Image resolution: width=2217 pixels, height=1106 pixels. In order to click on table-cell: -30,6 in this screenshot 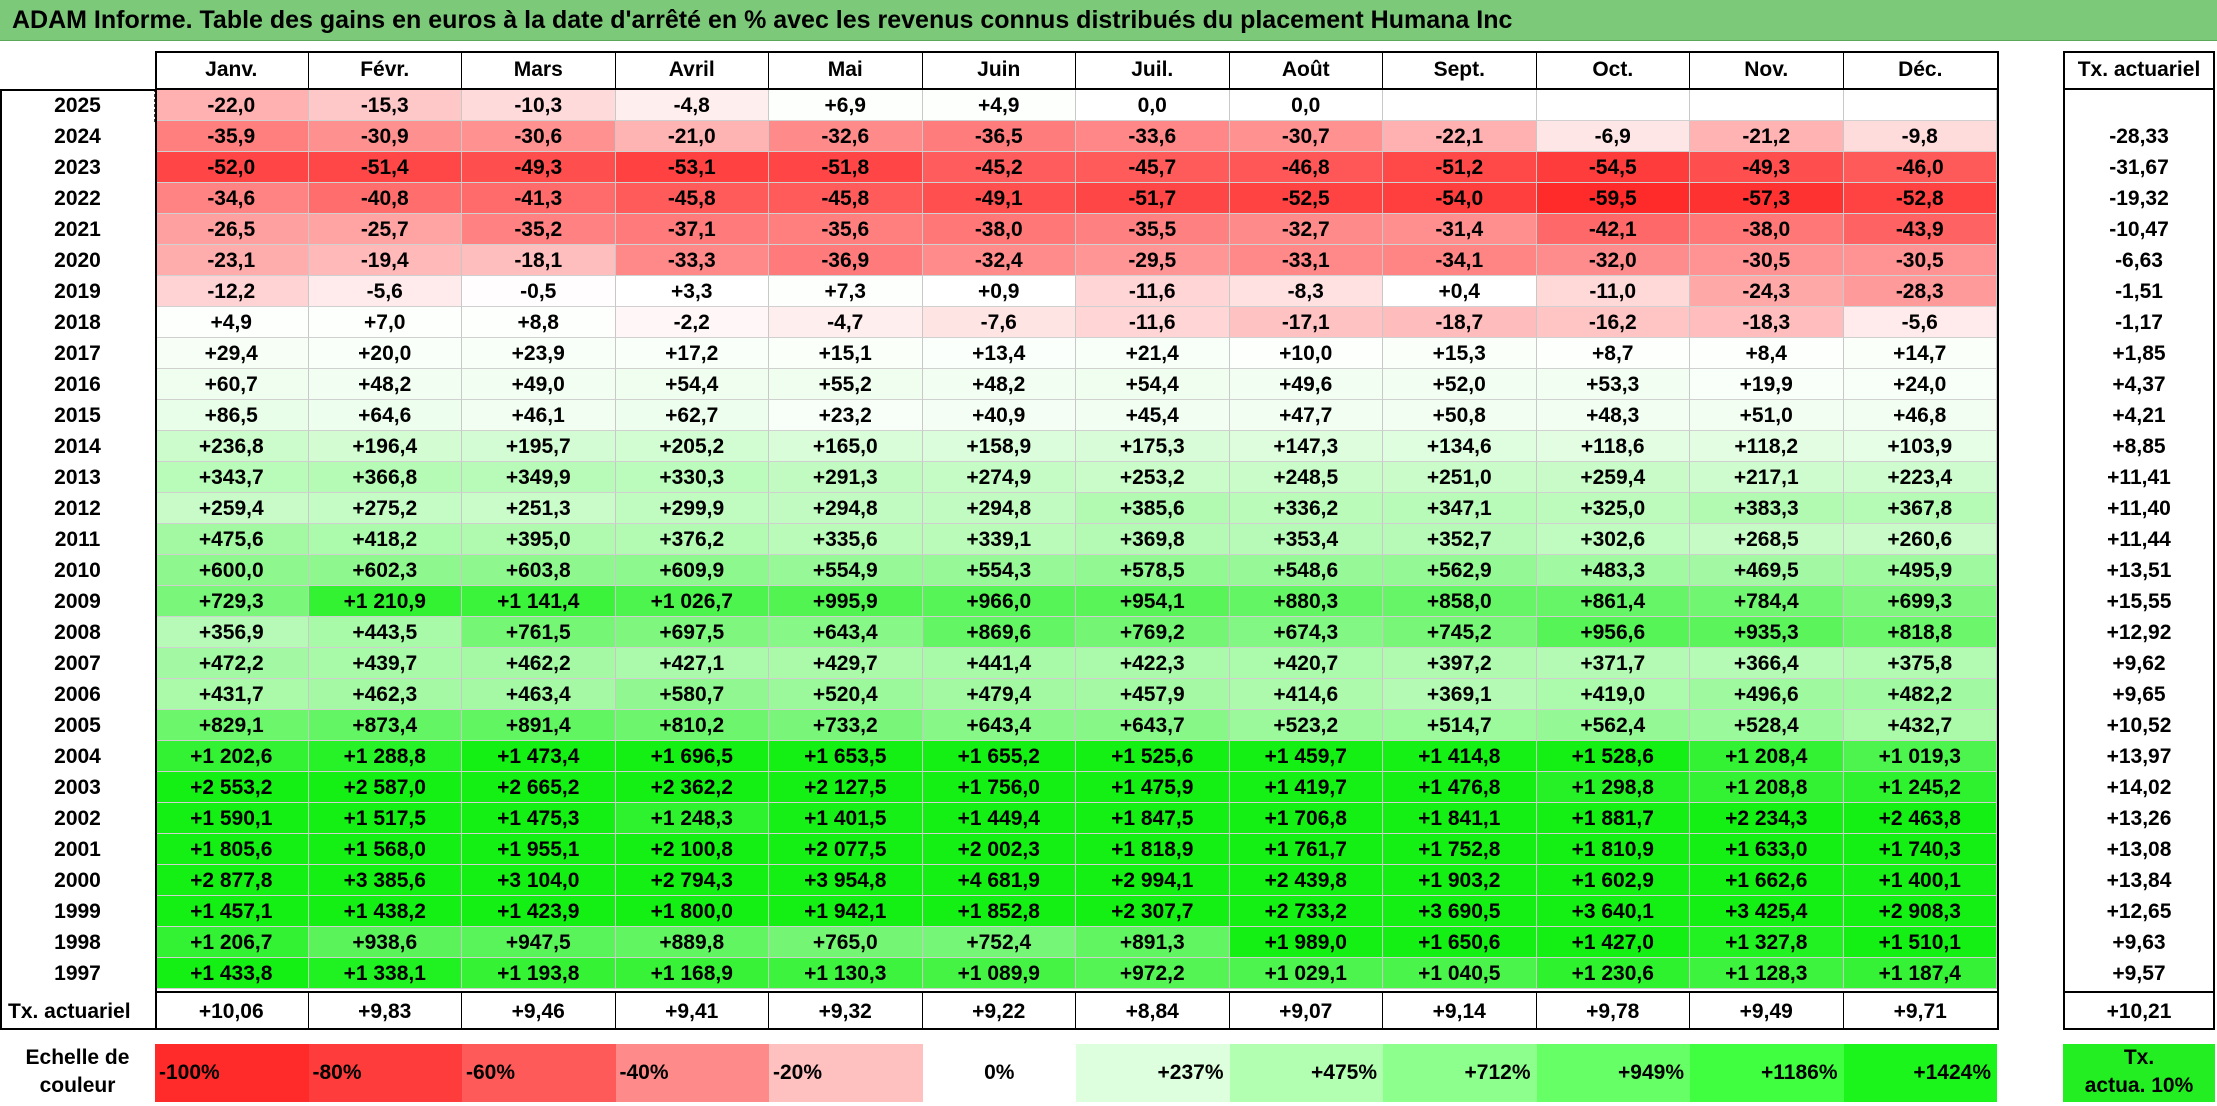, I will do `click(539, 136)`.